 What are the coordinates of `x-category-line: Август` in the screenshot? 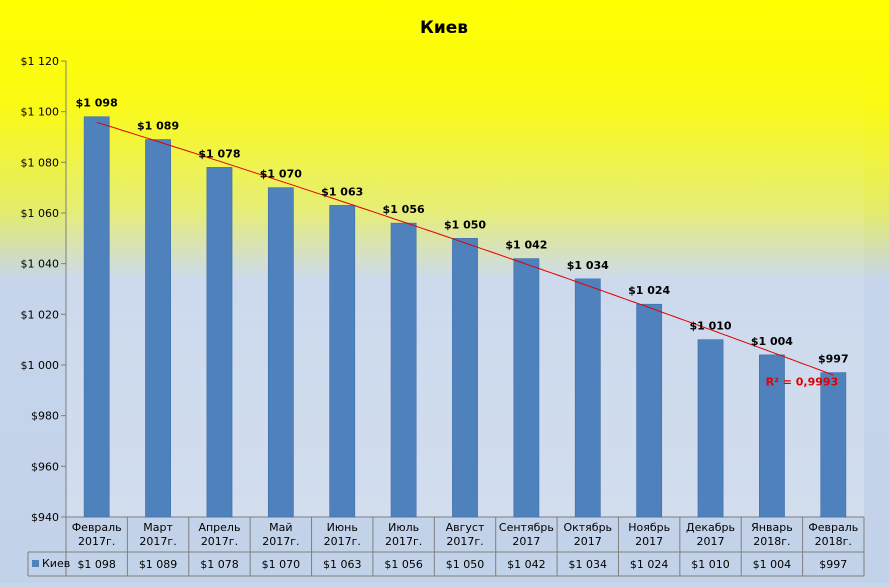 It's located at (465, 527).